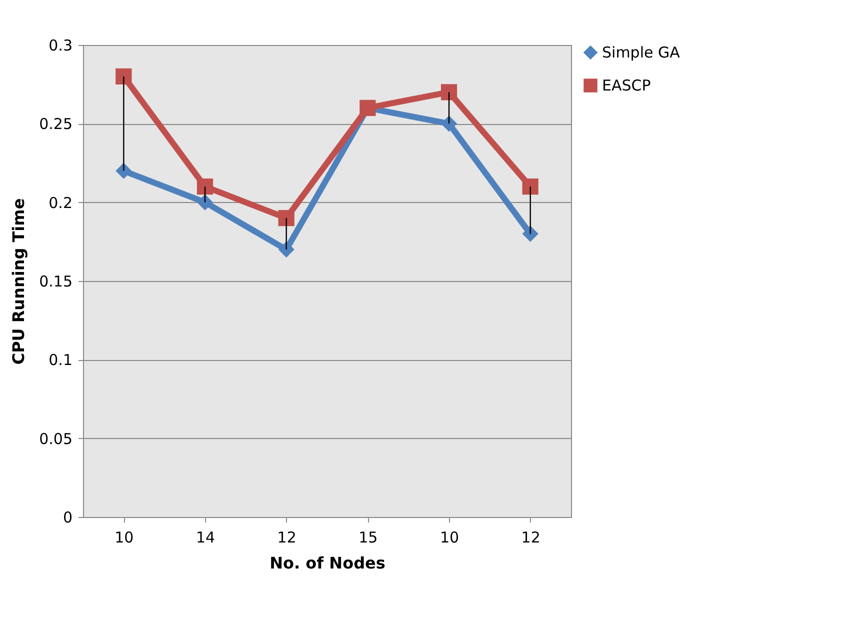 The height and width of the screenshot is (631, 862). What do you see at coordinates (328, 563) in the screenshot?
I see `x-axis-title: No. of Nodes` at bounding box center [328, 563].